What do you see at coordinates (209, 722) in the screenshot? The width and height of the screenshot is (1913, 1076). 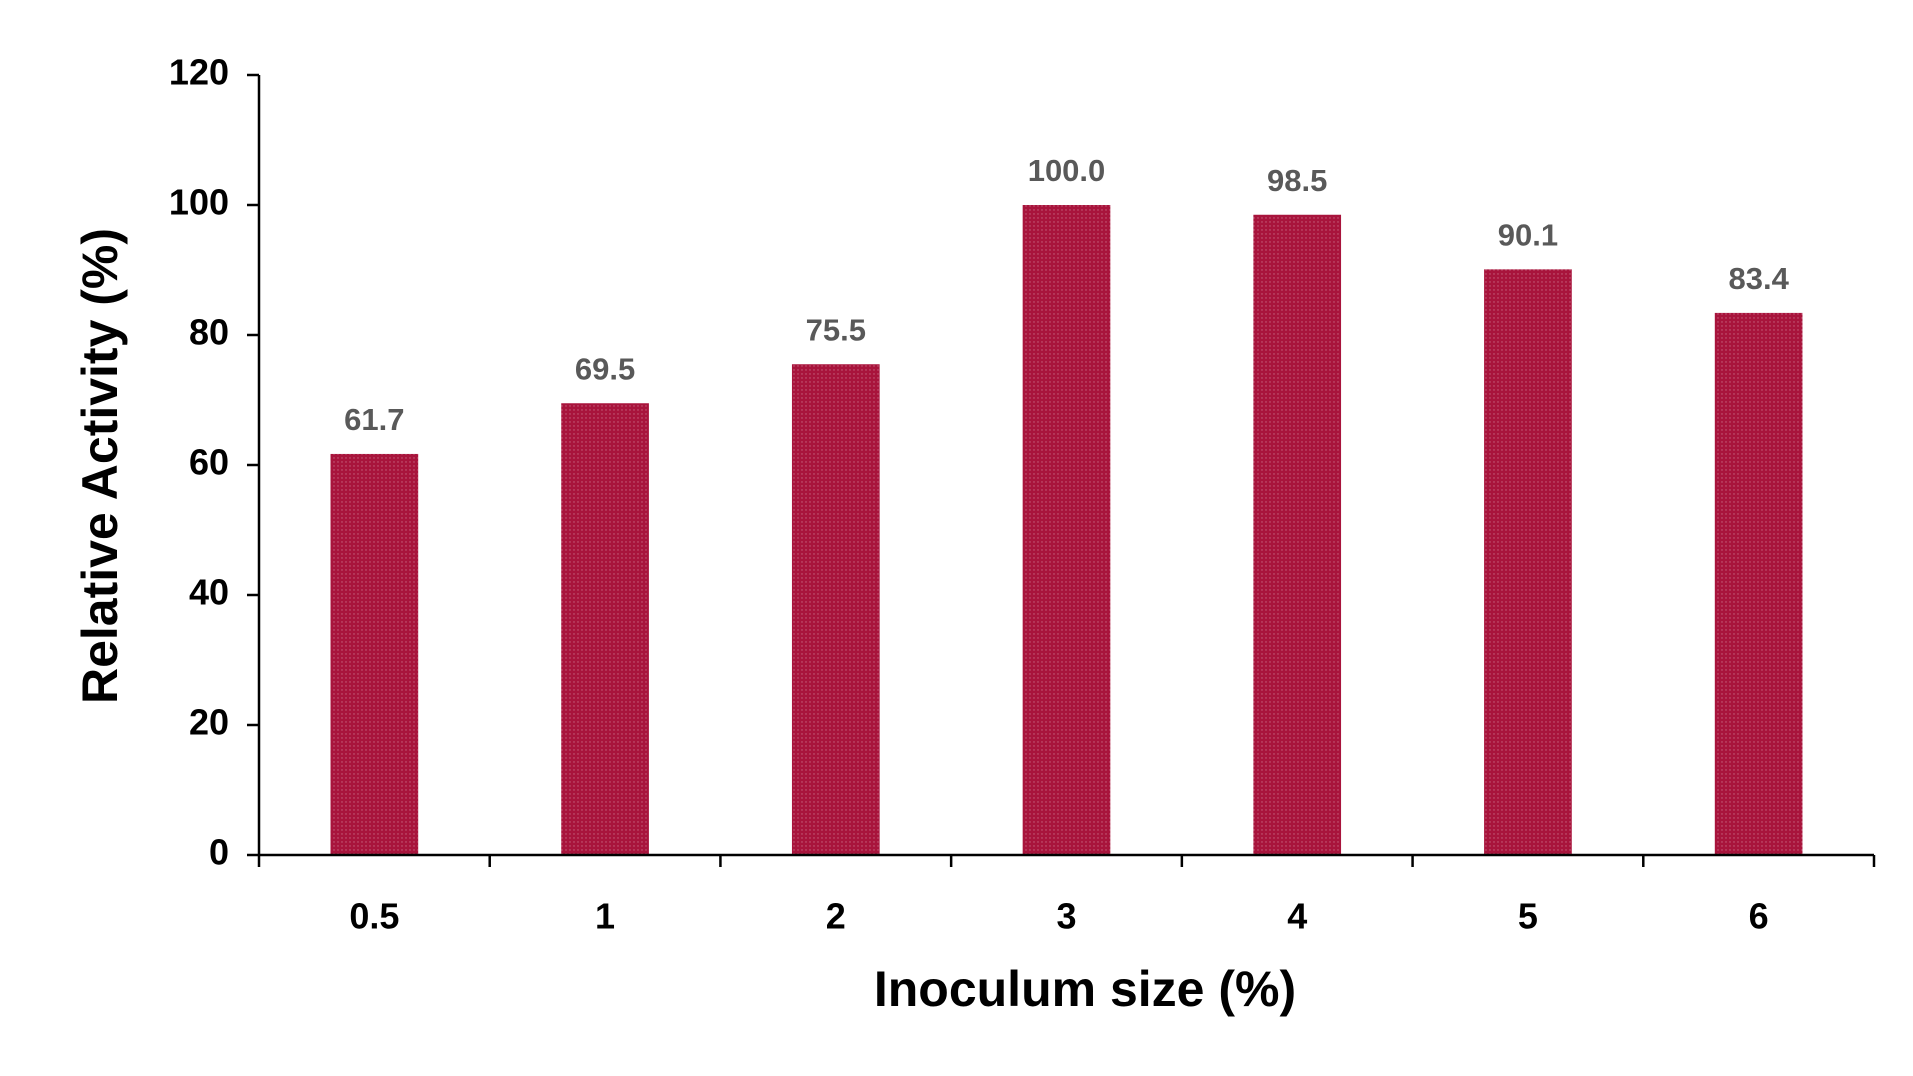 I see `y-tick-label: 20` at bounding box center [209, 722].